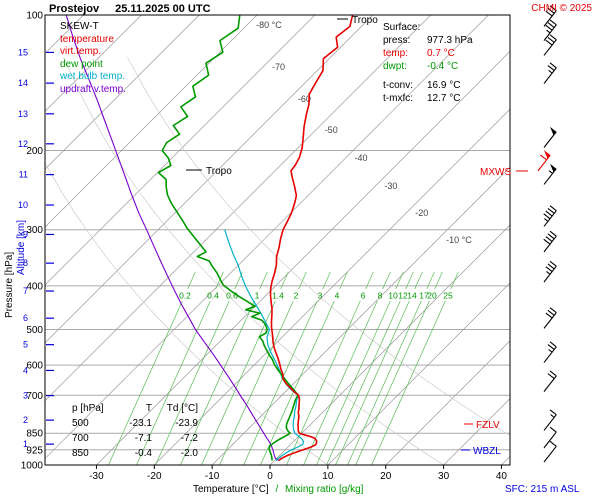 This screenshot has height=500, width=600. What do you see at coordinates (23, 175) in the screenshot?
I see `altitude-tick-label: 11` at bounding box center [23, 175].